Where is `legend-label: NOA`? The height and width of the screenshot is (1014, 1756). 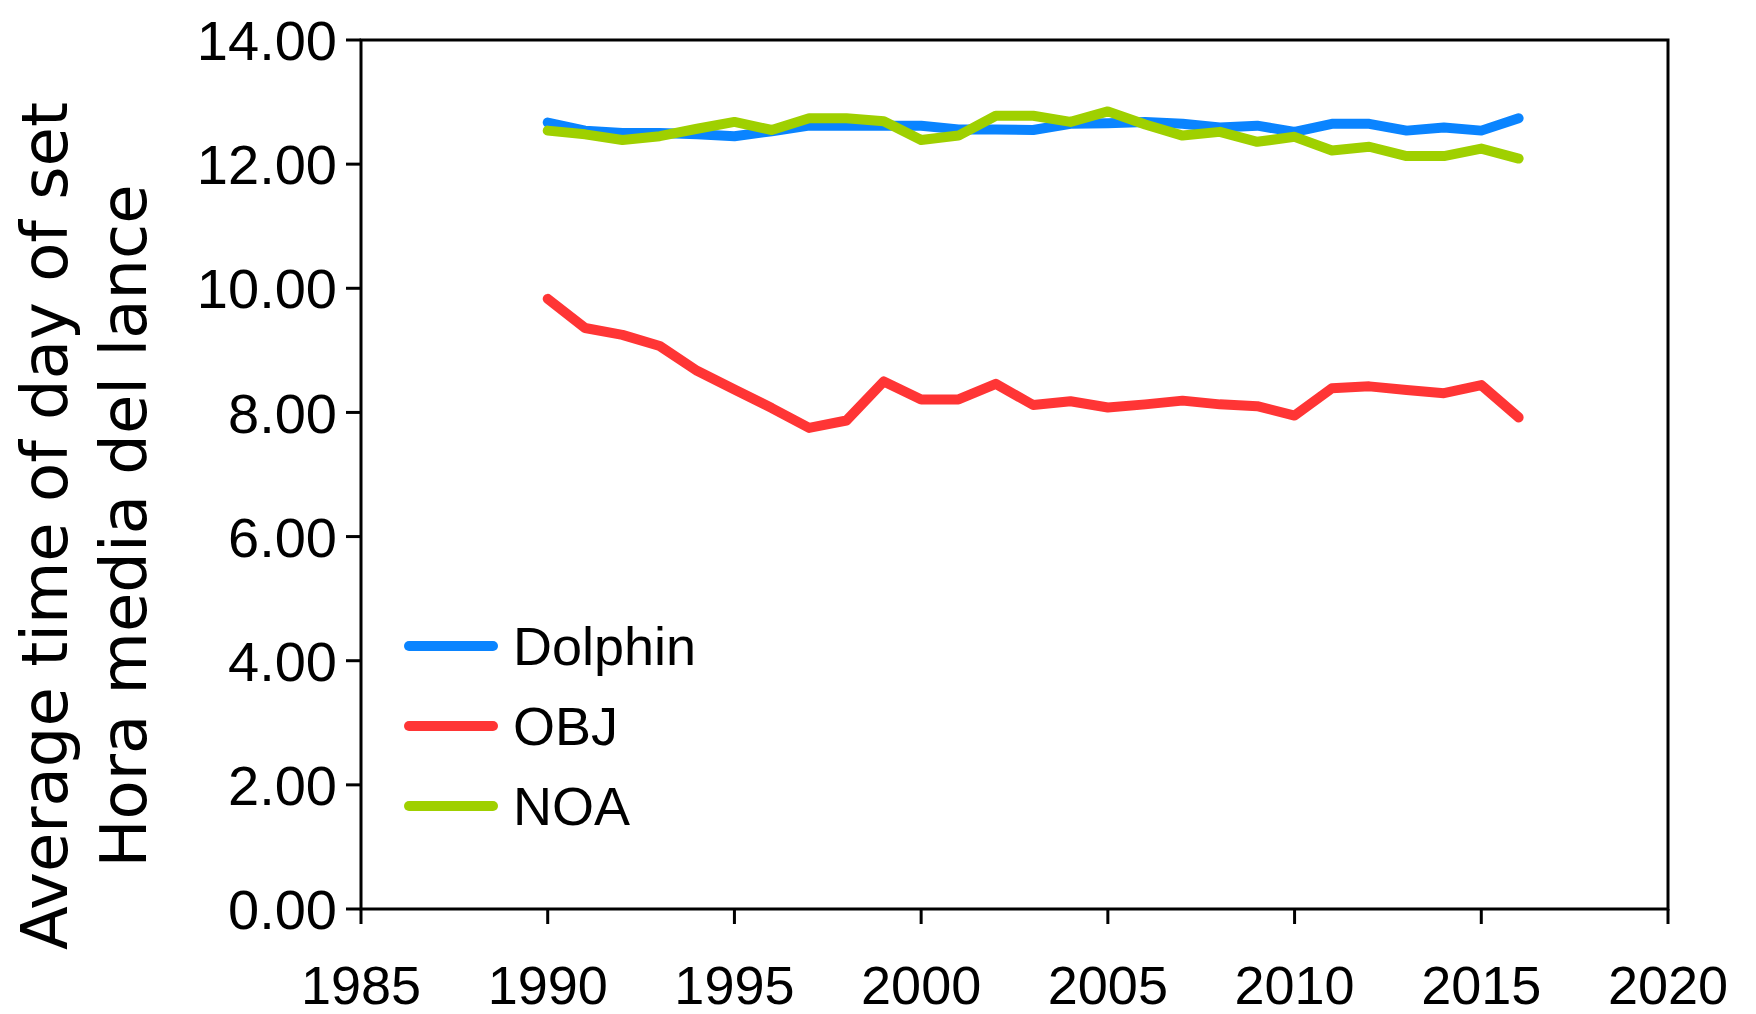
legend-label: NOA is located at coordinates (572, 806).